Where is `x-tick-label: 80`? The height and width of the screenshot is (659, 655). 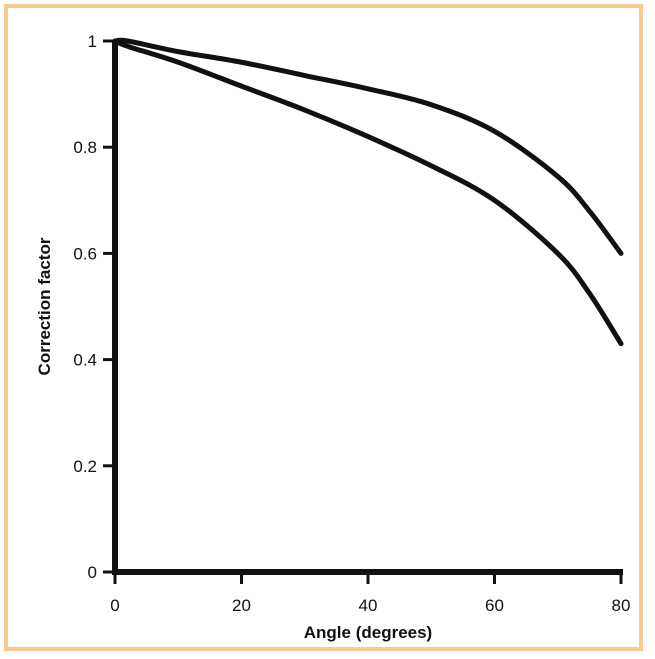
x-tick-label: 80 is located at coordinates (621, 605).